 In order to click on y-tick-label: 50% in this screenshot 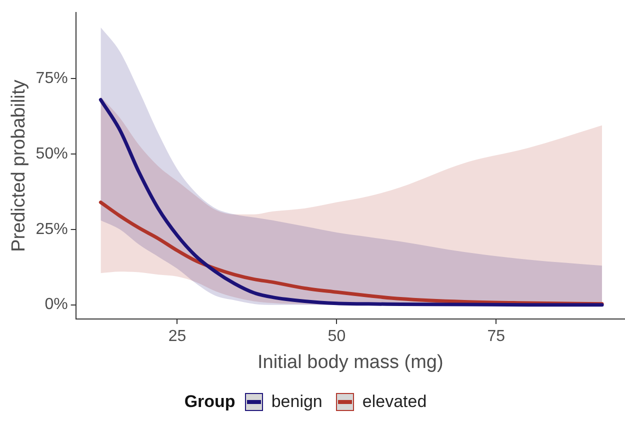, I will do `click(52, 153)`.